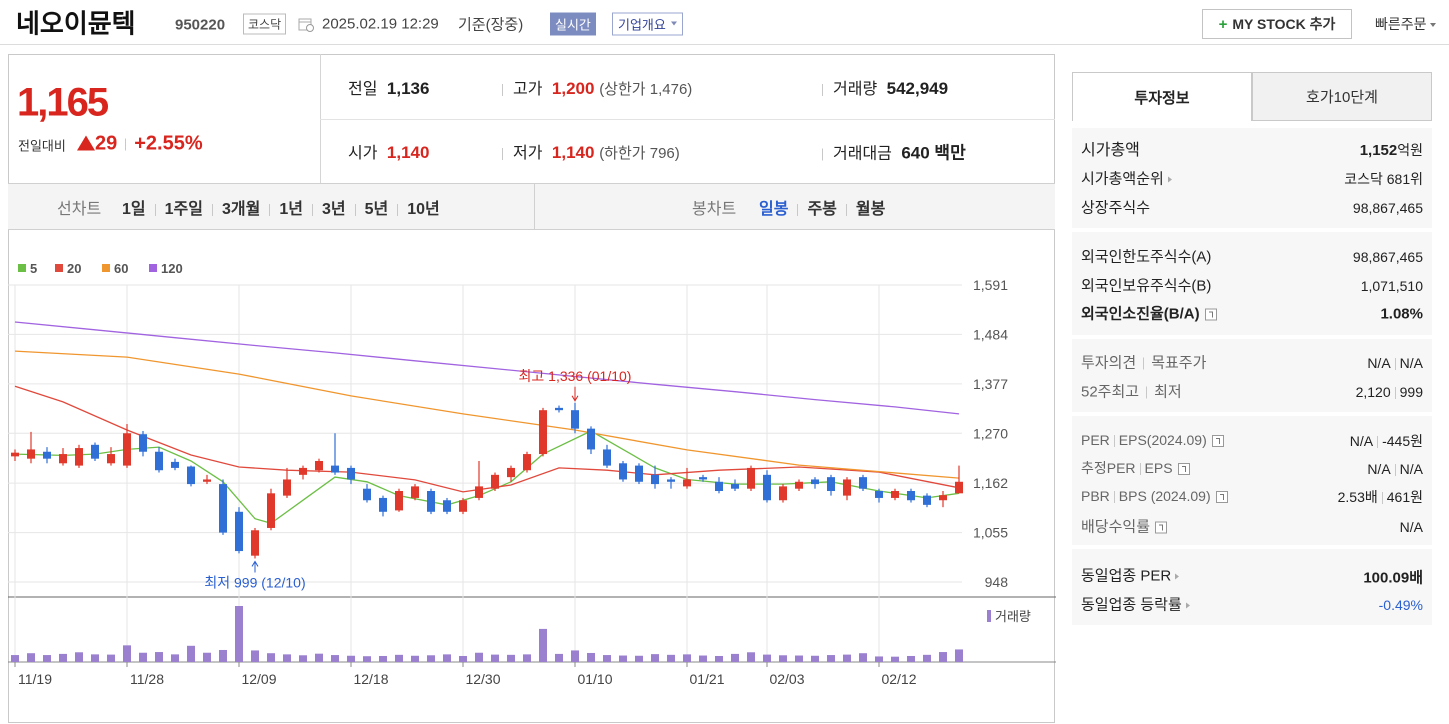 This screenshot has width=1449, height=724. What do you see at coordinates (528, 89) in the screenshot?
I see `stat-label: 고가` at bounding box center [528, 89].